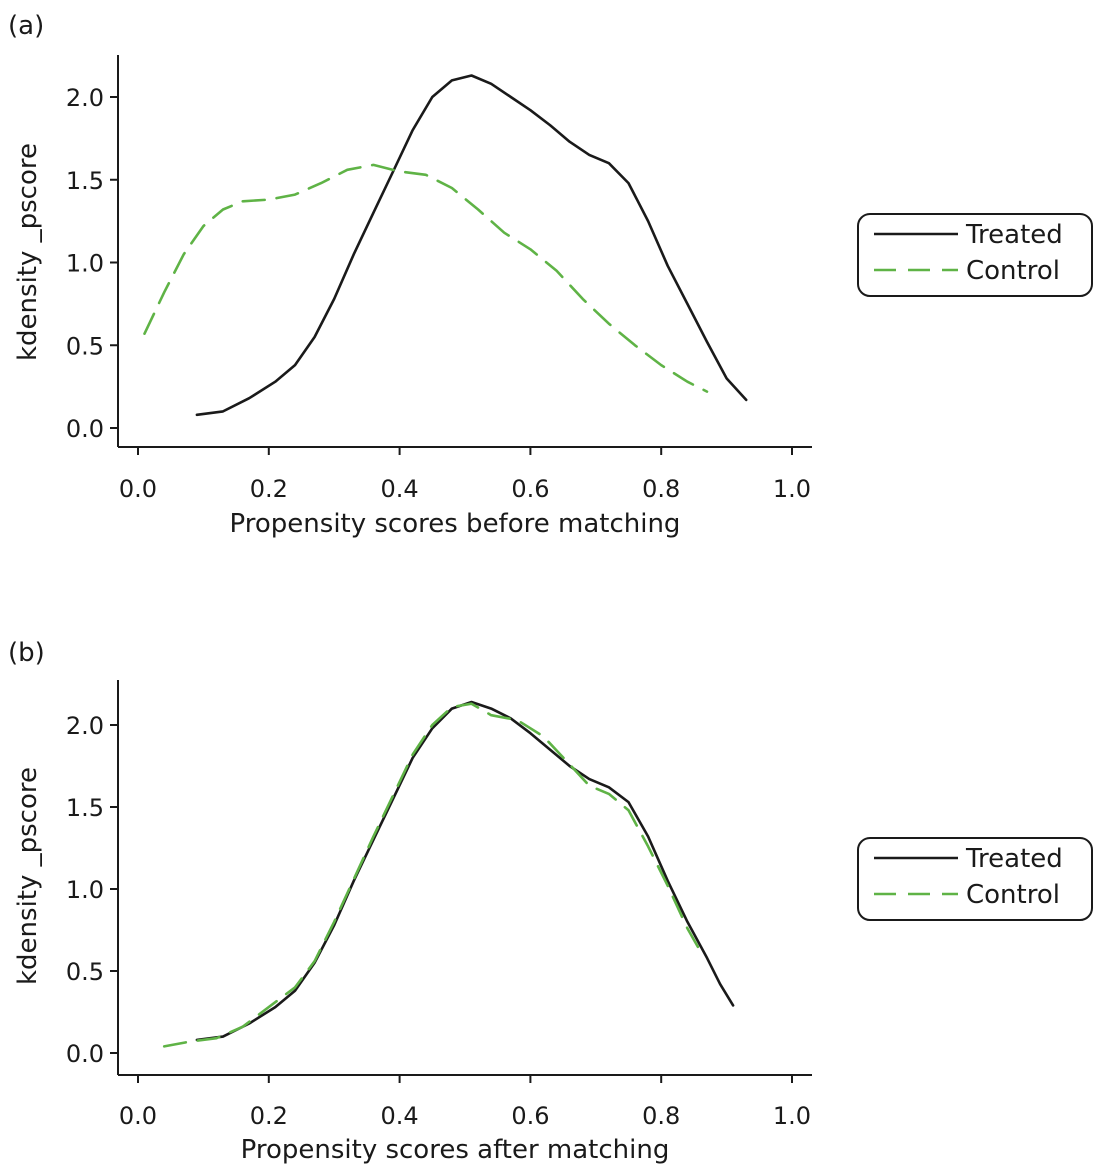 The height and width of the screenshot is (1173, 1094). What do you see at coordinates (26, 653) in the screenshot?
I see `panel-label: (b)` at bounding box center [26, 653].